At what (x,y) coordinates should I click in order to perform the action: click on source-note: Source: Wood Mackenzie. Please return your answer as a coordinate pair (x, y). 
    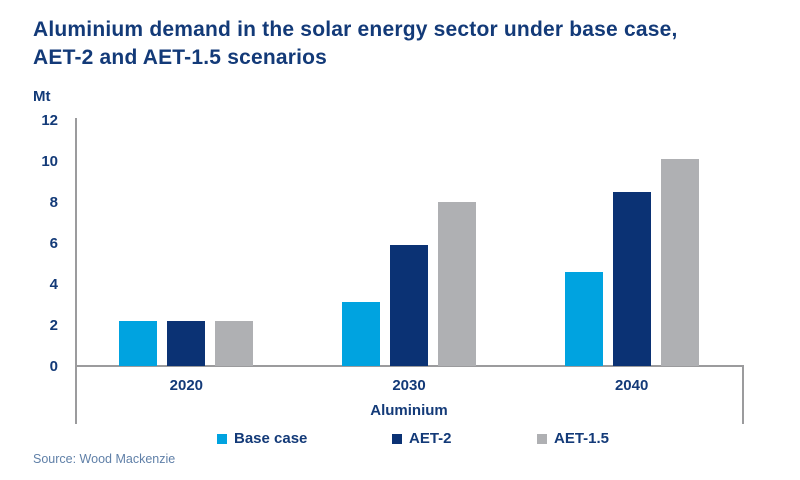
    Looking at the image, I should click on (104, 459).